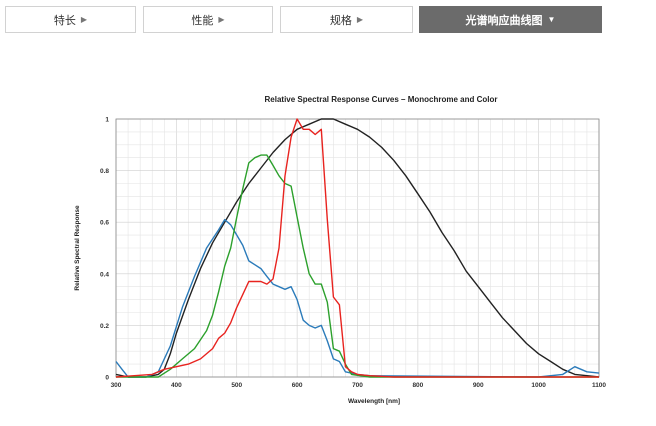 This screenshot has width=656, height=426. Describe the element at coordinates (107, 120) in the screenshot. I see `y-tick-label: 1` at that location.